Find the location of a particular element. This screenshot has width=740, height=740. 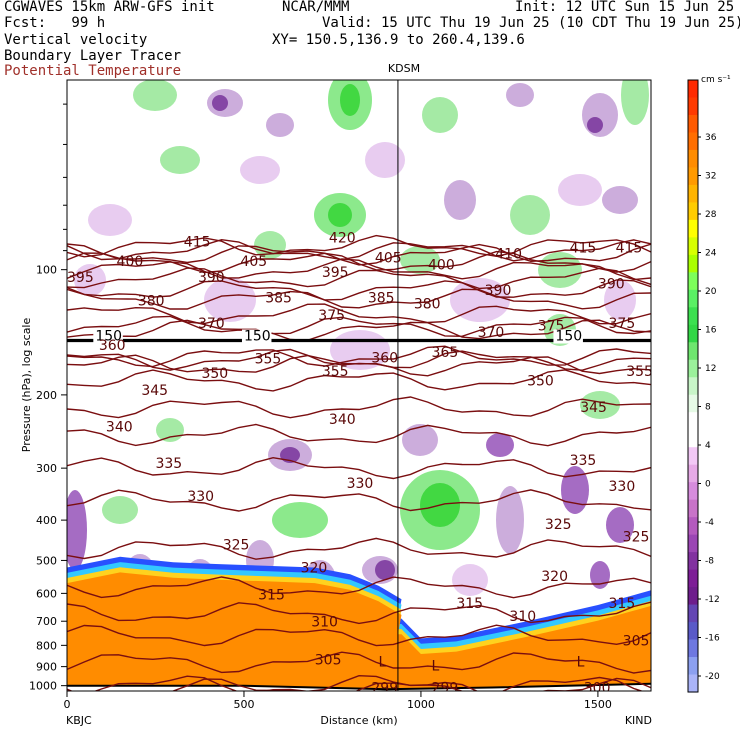

theta-contour-label: 405 is located at coordinates (253, 262).